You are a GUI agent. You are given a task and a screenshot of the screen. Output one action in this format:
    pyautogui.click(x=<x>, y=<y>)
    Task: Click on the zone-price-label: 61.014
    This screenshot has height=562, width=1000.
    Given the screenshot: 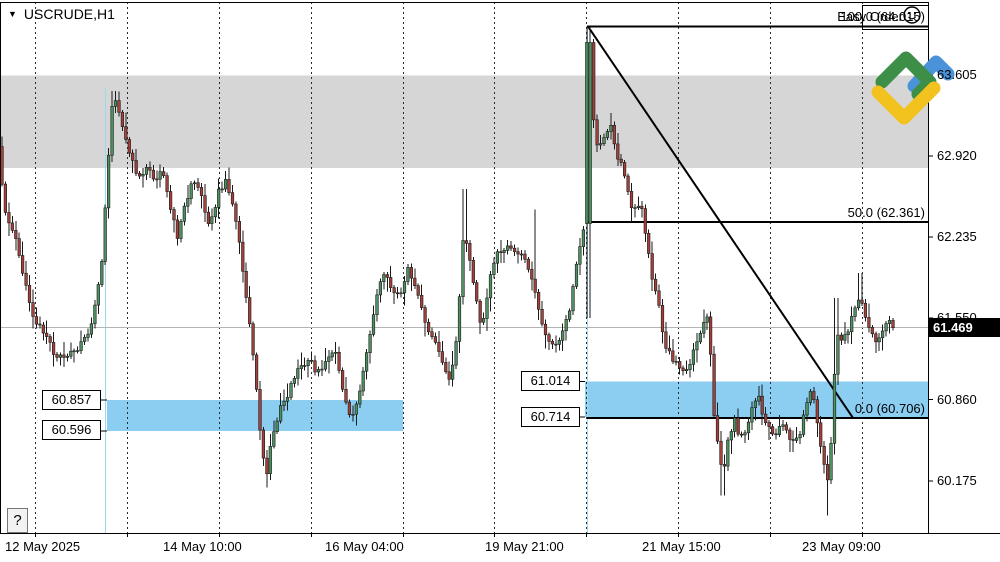 What is the action you would take?
    pyautogui.click(x=550, y=381)
    